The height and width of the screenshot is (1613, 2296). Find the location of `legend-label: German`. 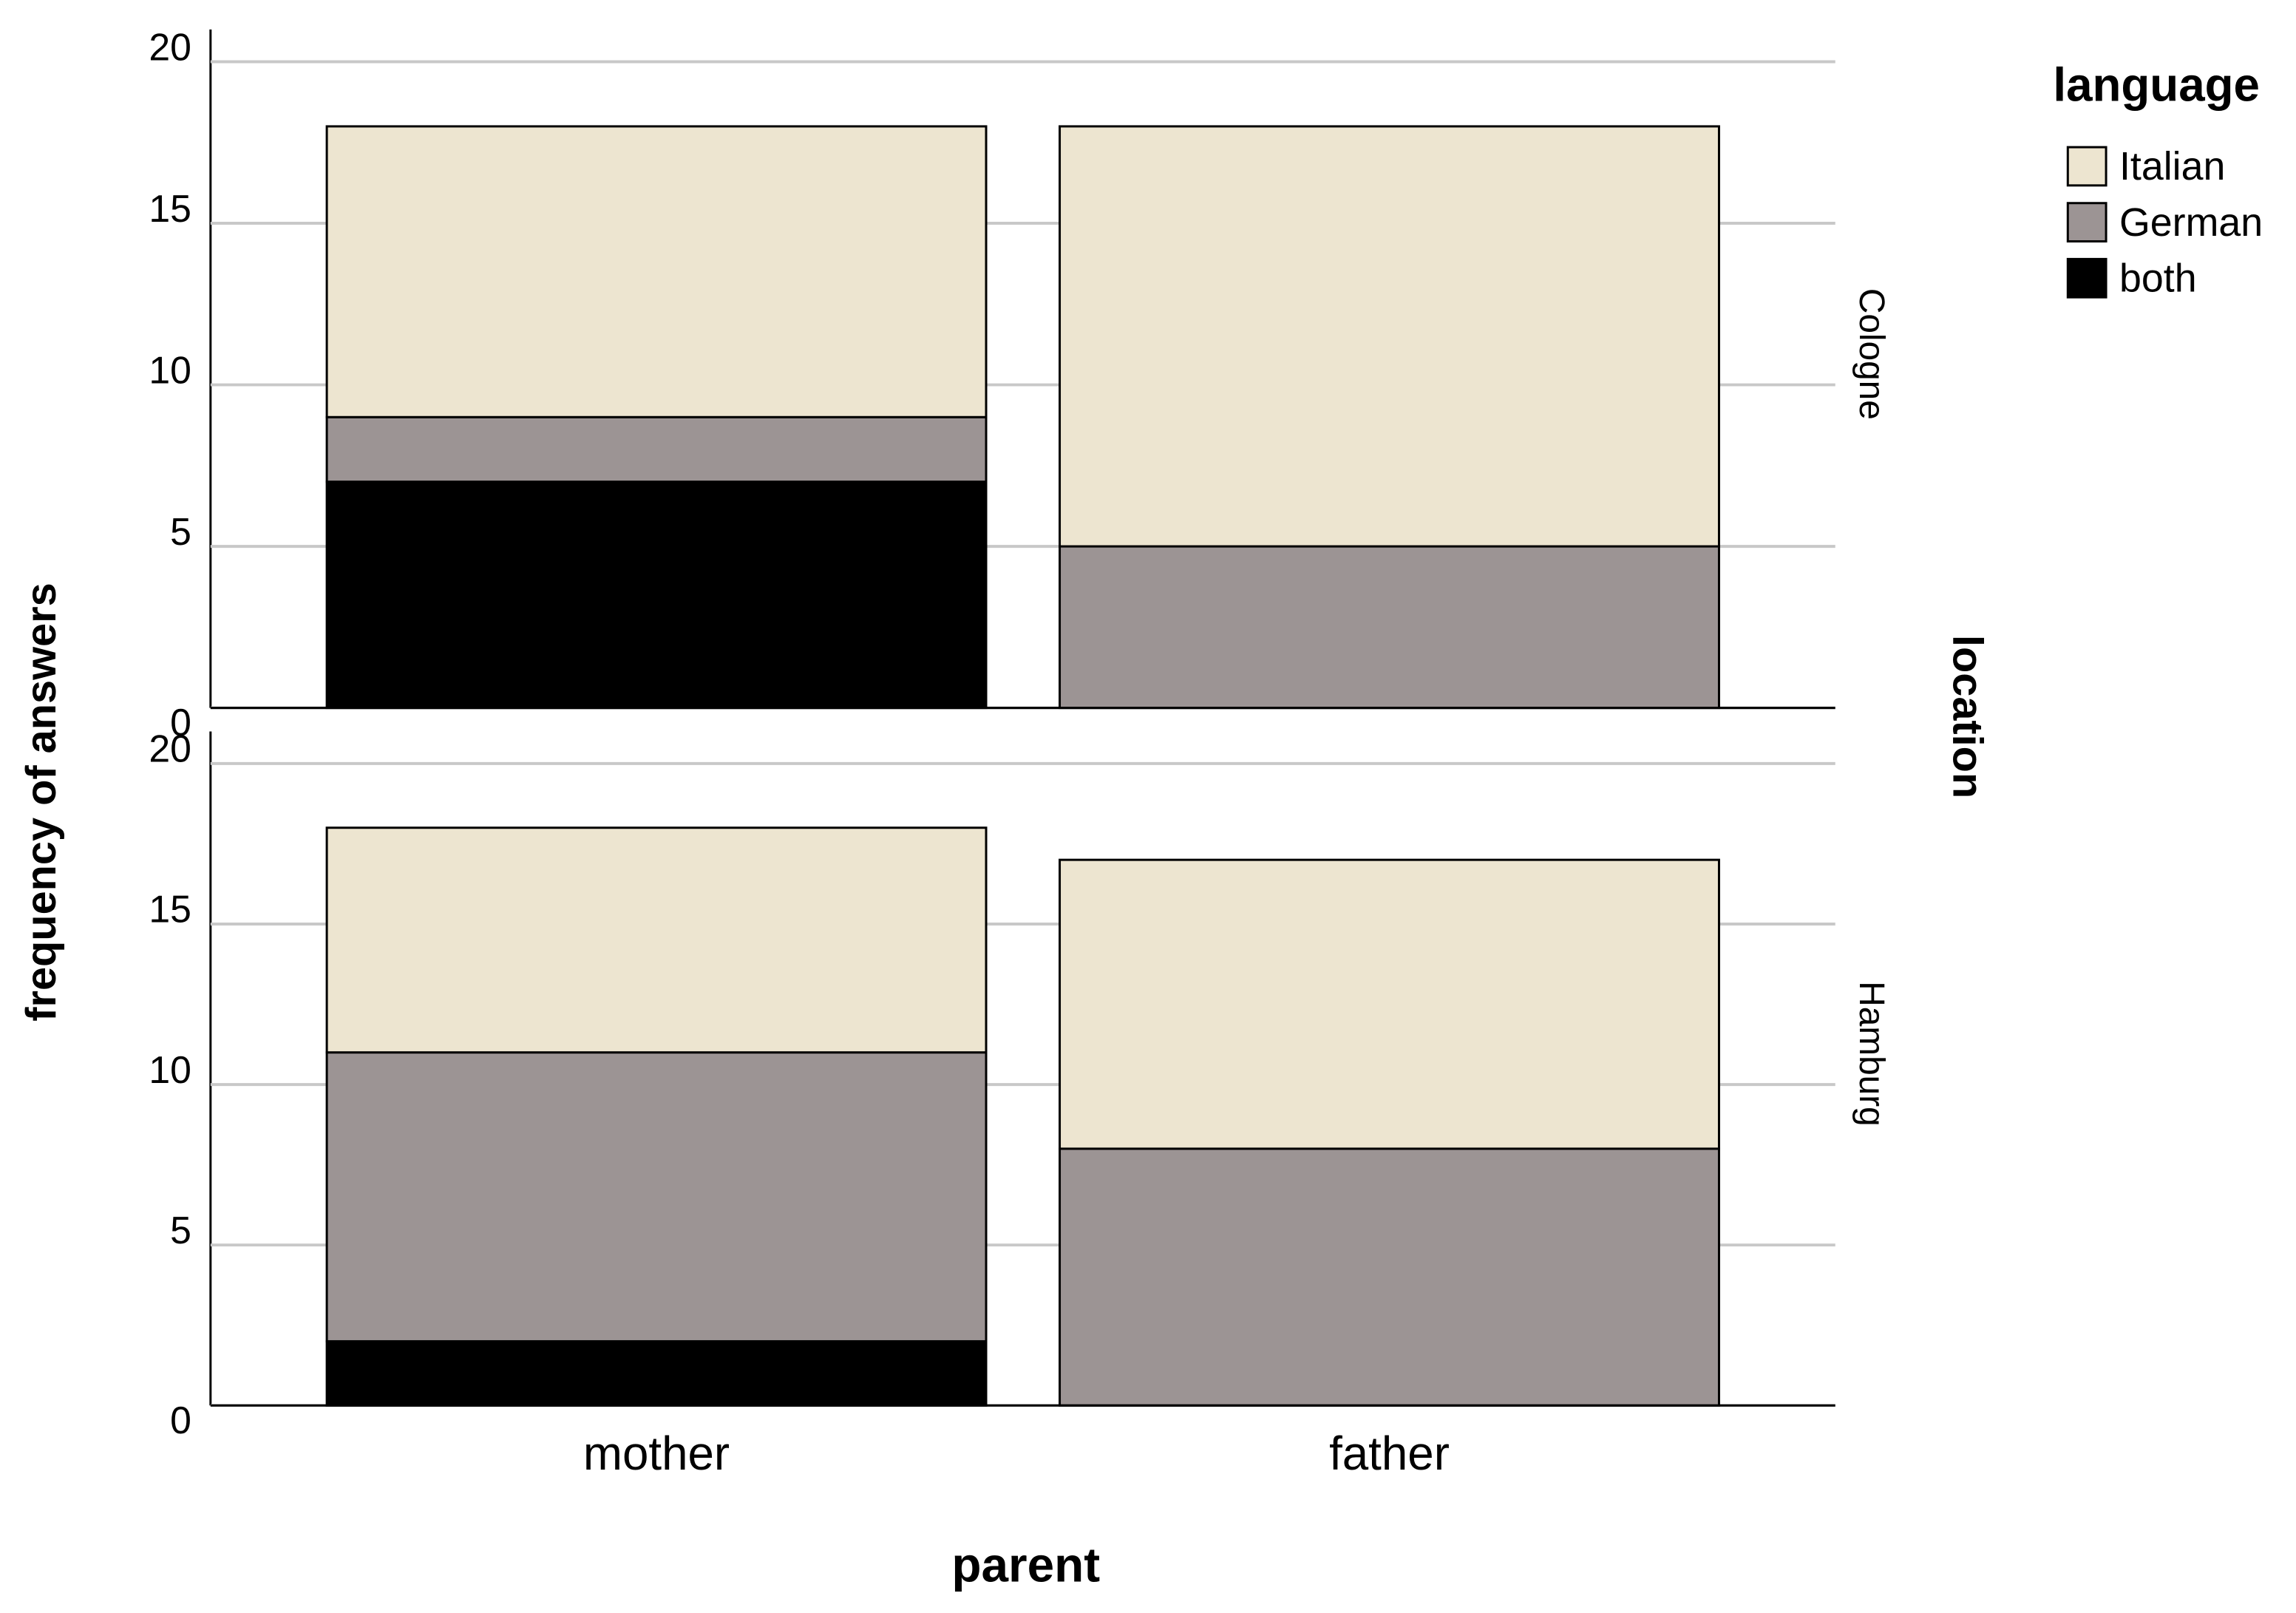

legend-label: German is located at coordinates (2191, 222).